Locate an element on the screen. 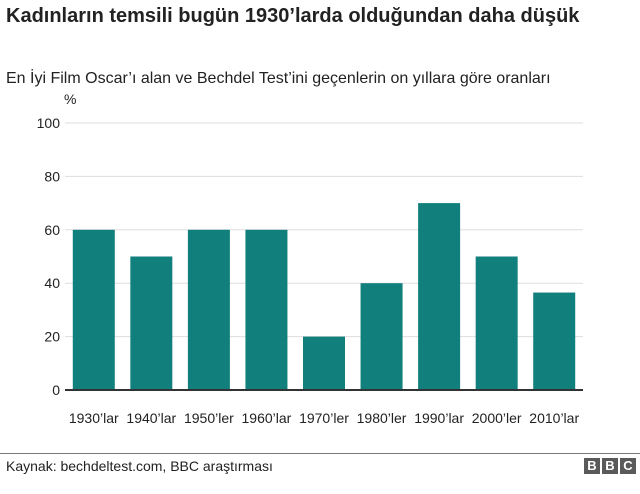  y-tick-label: 100 is located at coordinates (49, 123).